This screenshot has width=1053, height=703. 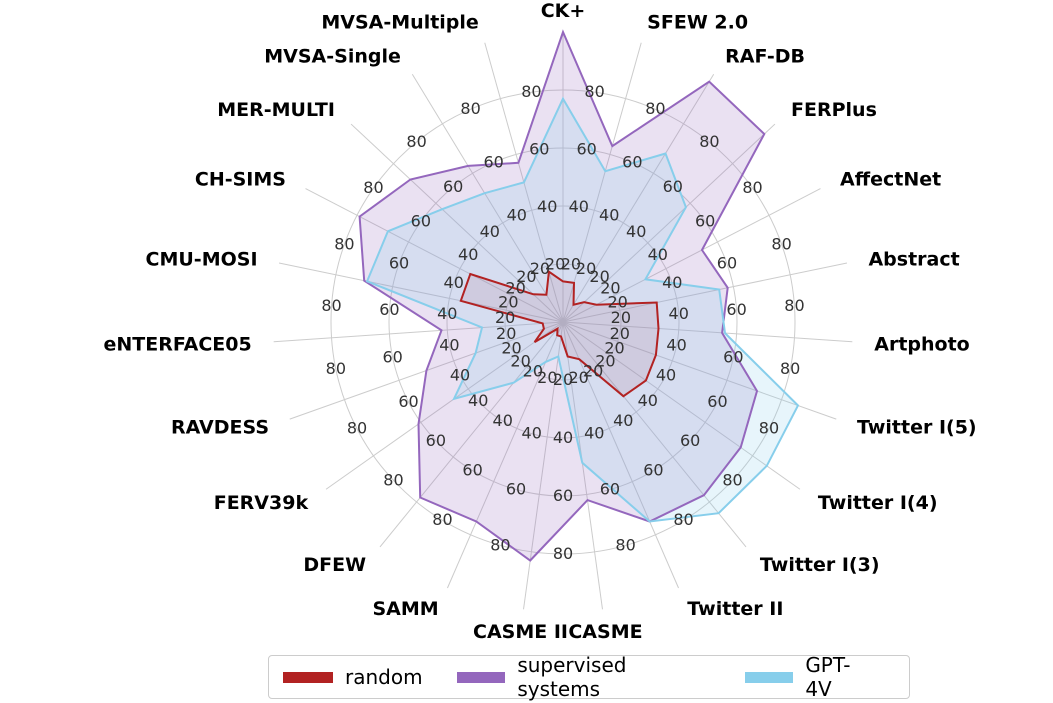 I want to click on legend-item-supervised: supervised systems, so click(x=583, y=677).